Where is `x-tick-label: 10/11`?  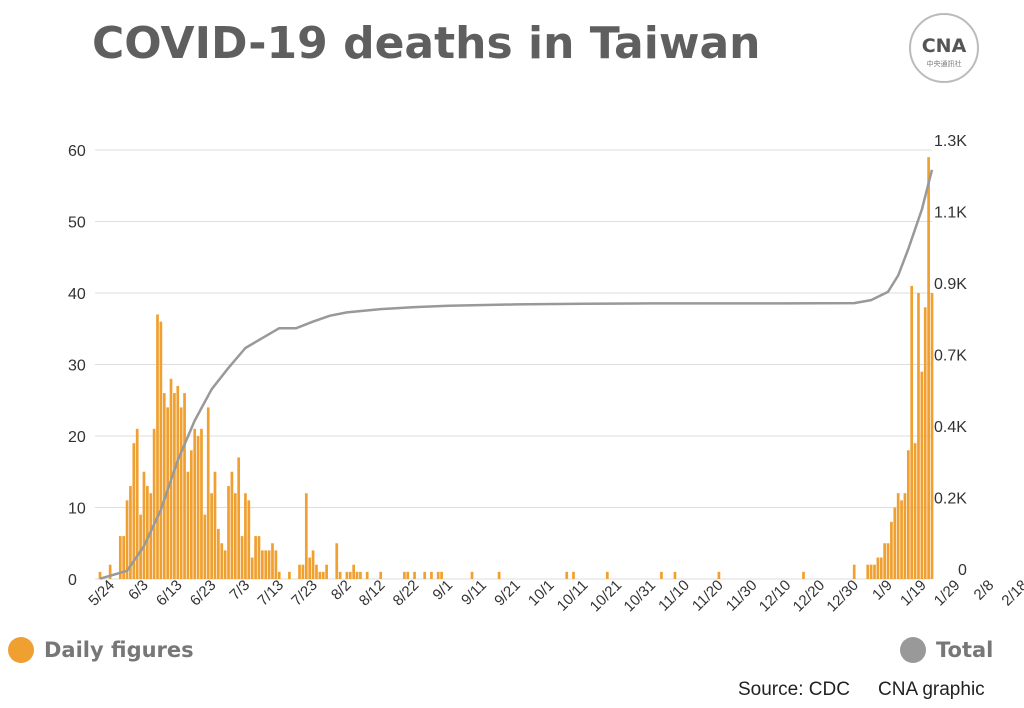 x-tick-label: 10/11 is located at coordinates (573, 596).